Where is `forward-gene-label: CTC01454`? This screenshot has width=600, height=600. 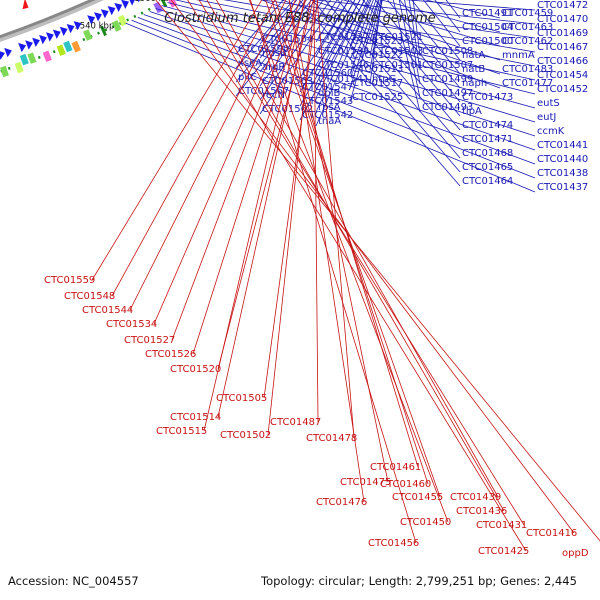
forward-gene-label: CTC01454 is located at coordinates (562, 75).